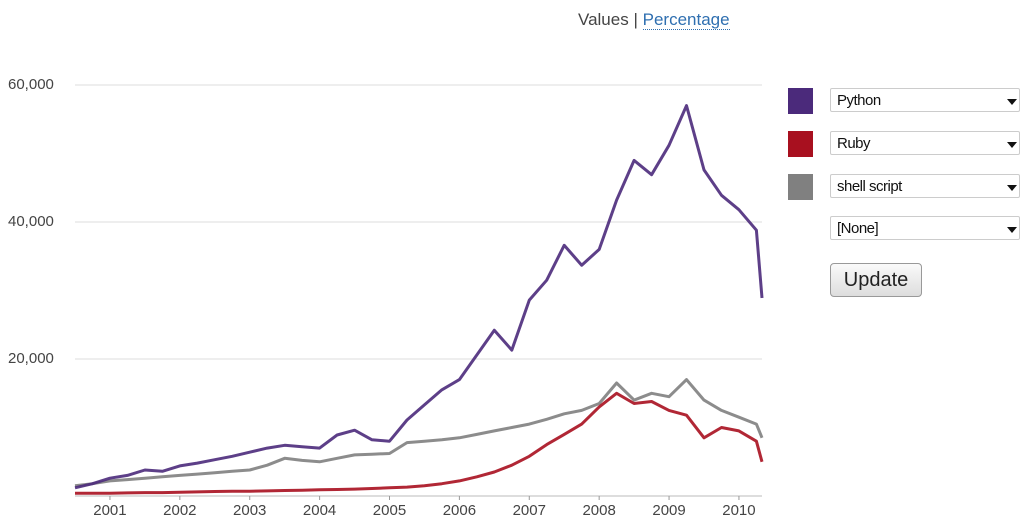 This screenshot has width=1023, height=519. Describe the element at coordinates (249, 510) in the screenshot. I see `x-tick-label: 2003` at that location.